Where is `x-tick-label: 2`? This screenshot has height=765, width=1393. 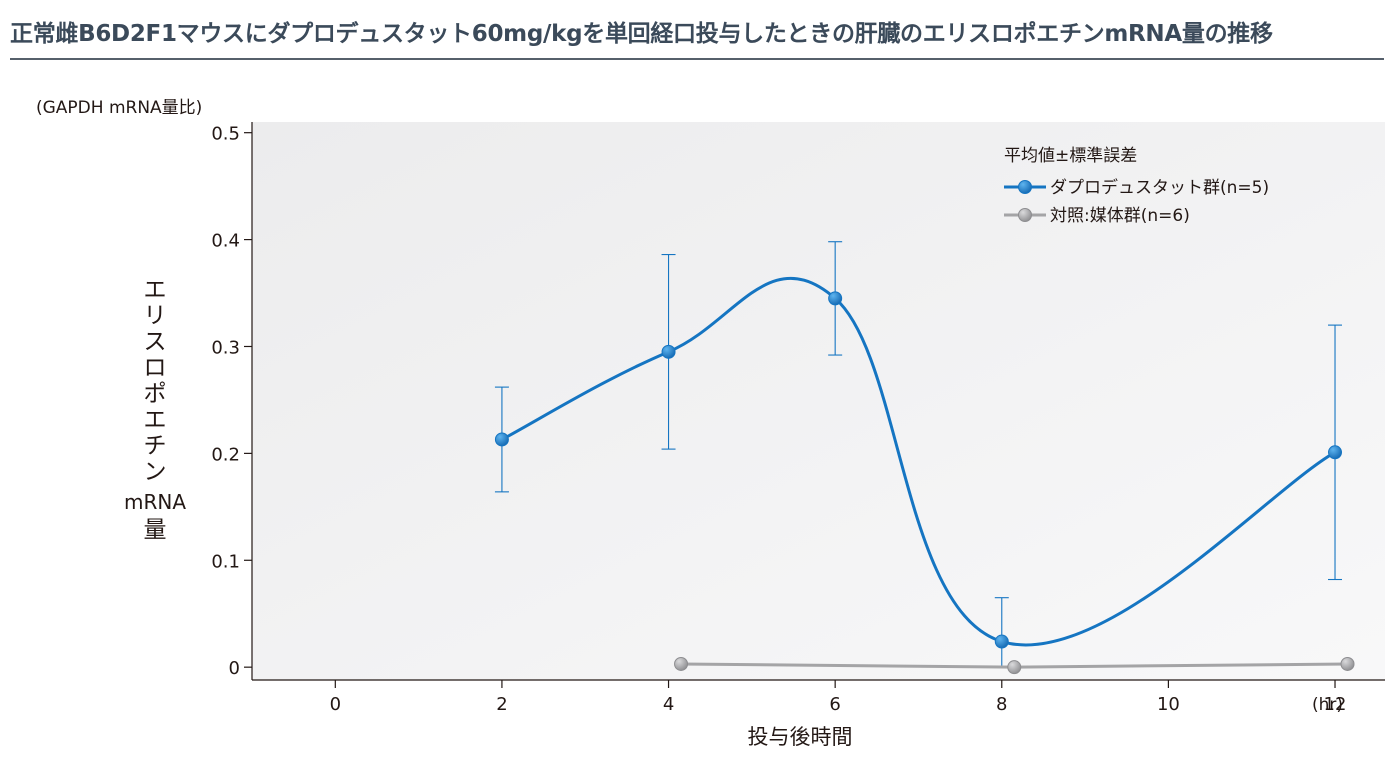 x-tick-label: 2 is located at coordinates (501, 704).